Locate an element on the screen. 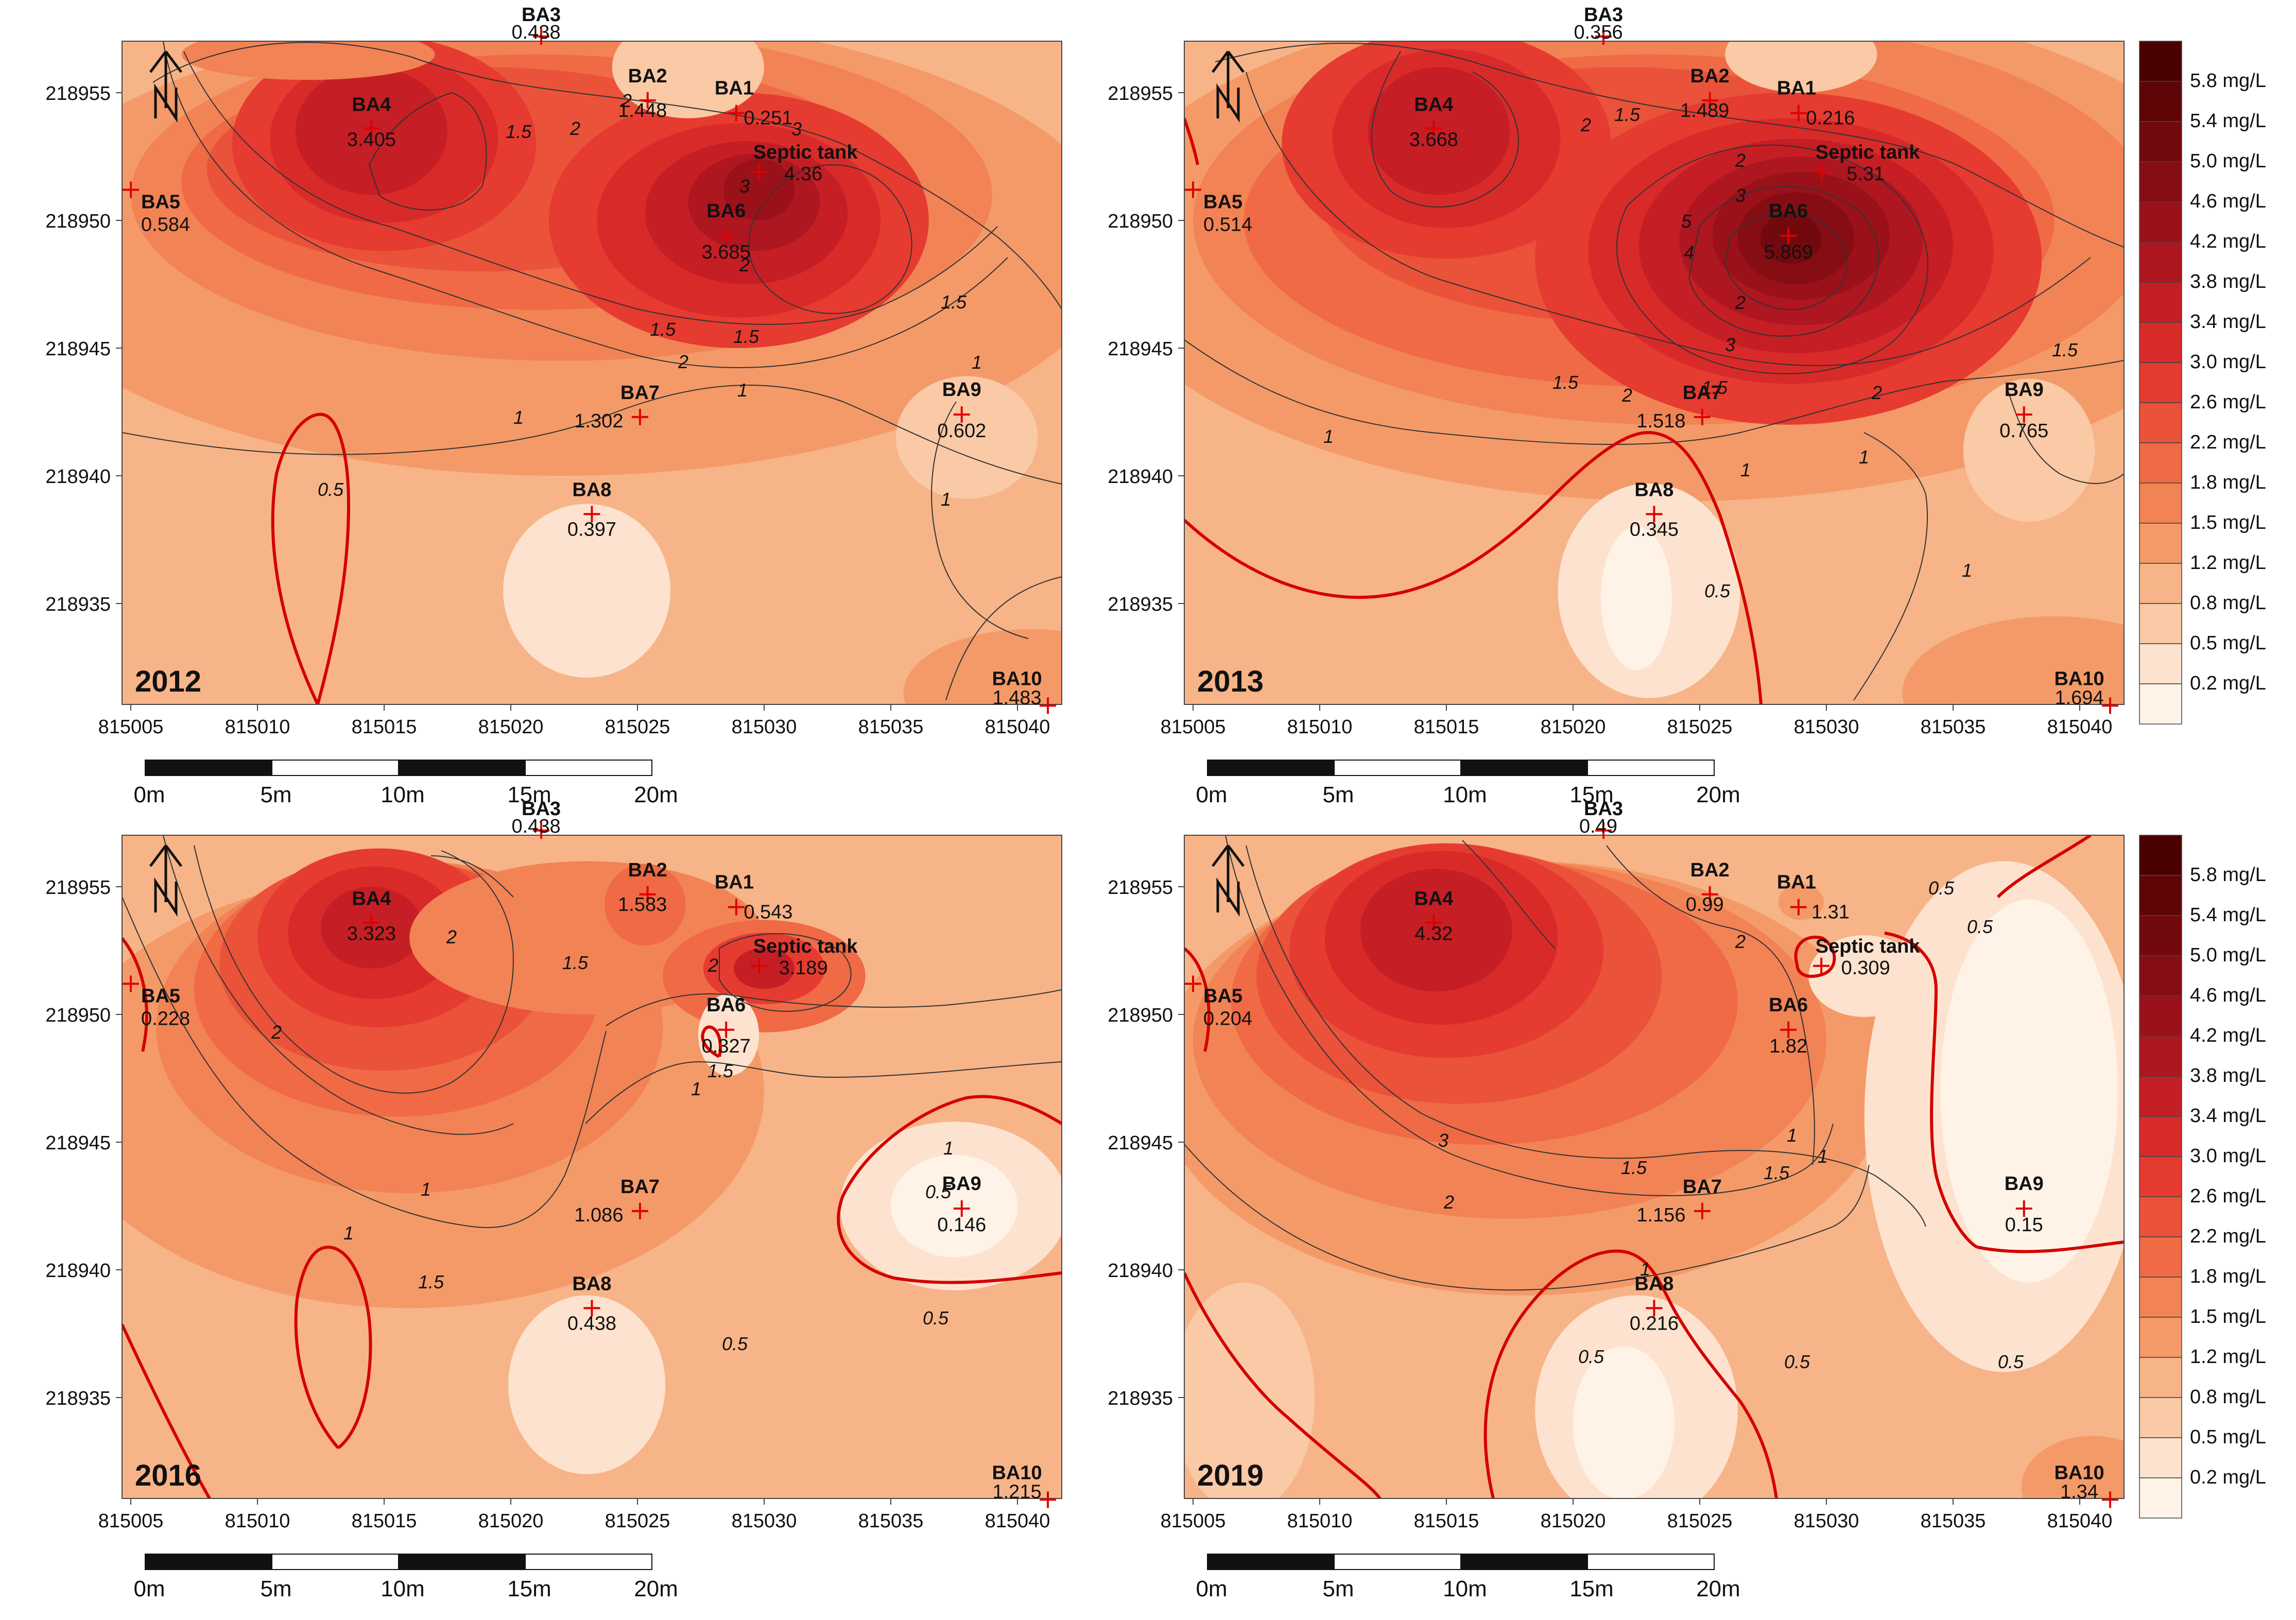  station-value: 3.323 is located at coordinates (372, 934).